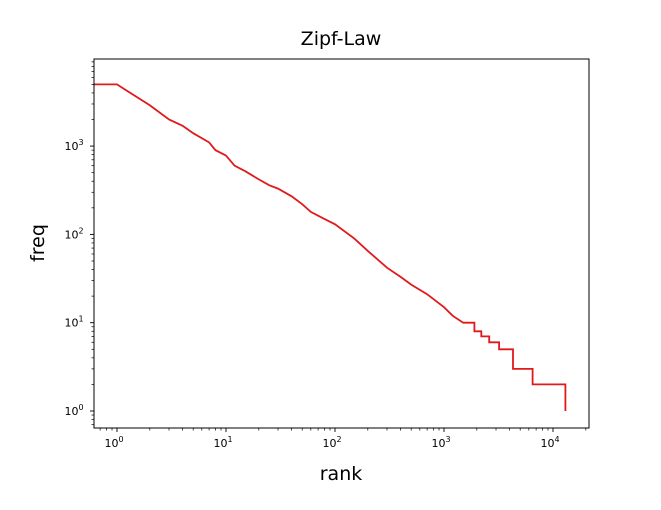 Image resolution: width=661 pixels, height=510 pixels. What do you see at coordinates (79, 243) in the screenshot?
I see `y-axis: 10⁰ 10¹ 10² 10³` at bounding box center [79, 243].